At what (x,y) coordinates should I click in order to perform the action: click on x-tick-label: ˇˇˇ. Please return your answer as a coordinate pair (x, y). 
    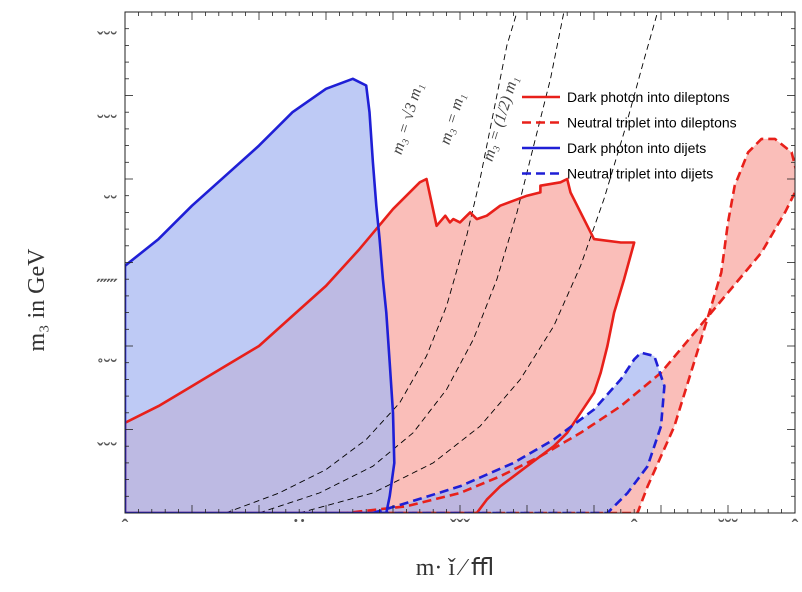
    Looking at the image, I should click on (460, 527).